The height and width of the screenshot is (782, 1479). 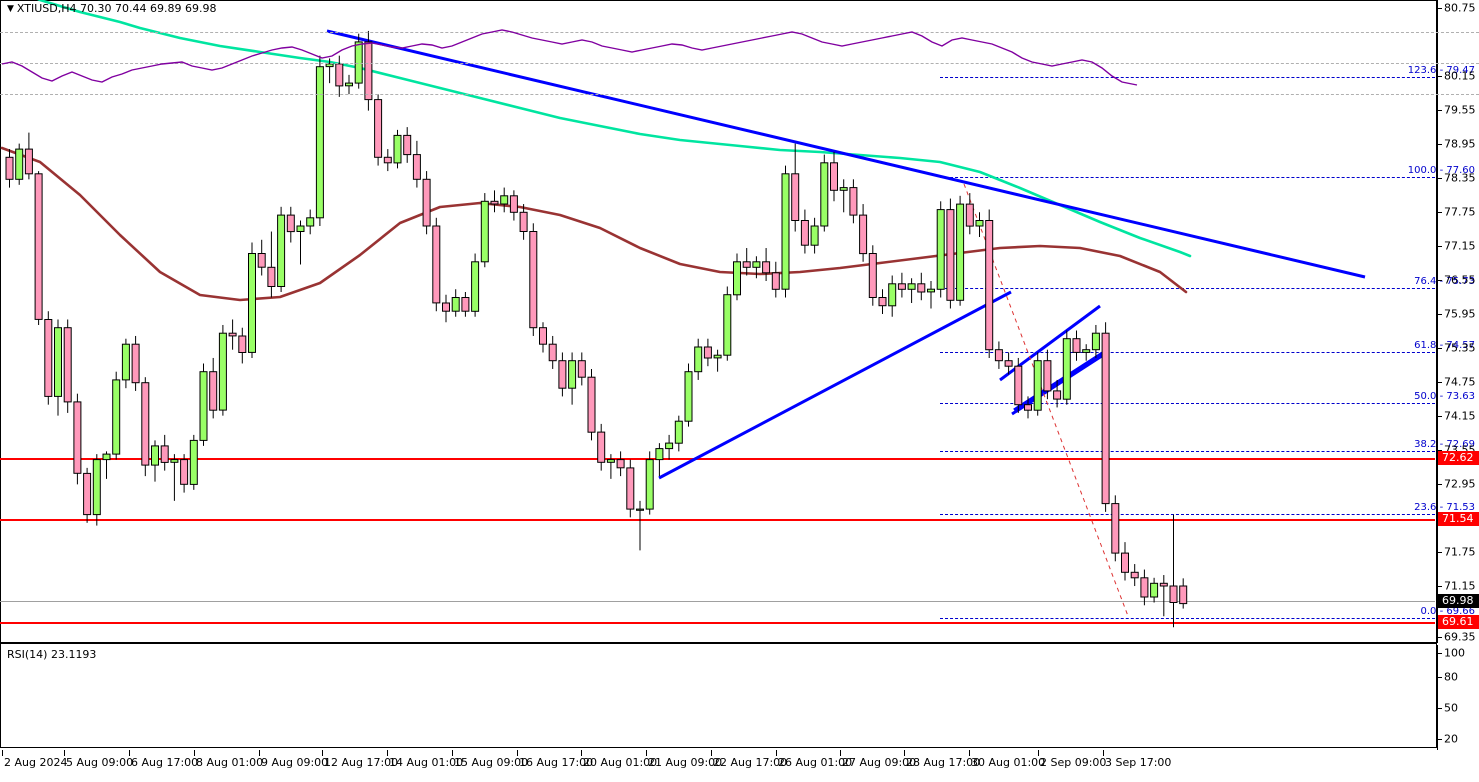 I want to click on price-tick-label: 76.55, so click(x=1460, y=280).